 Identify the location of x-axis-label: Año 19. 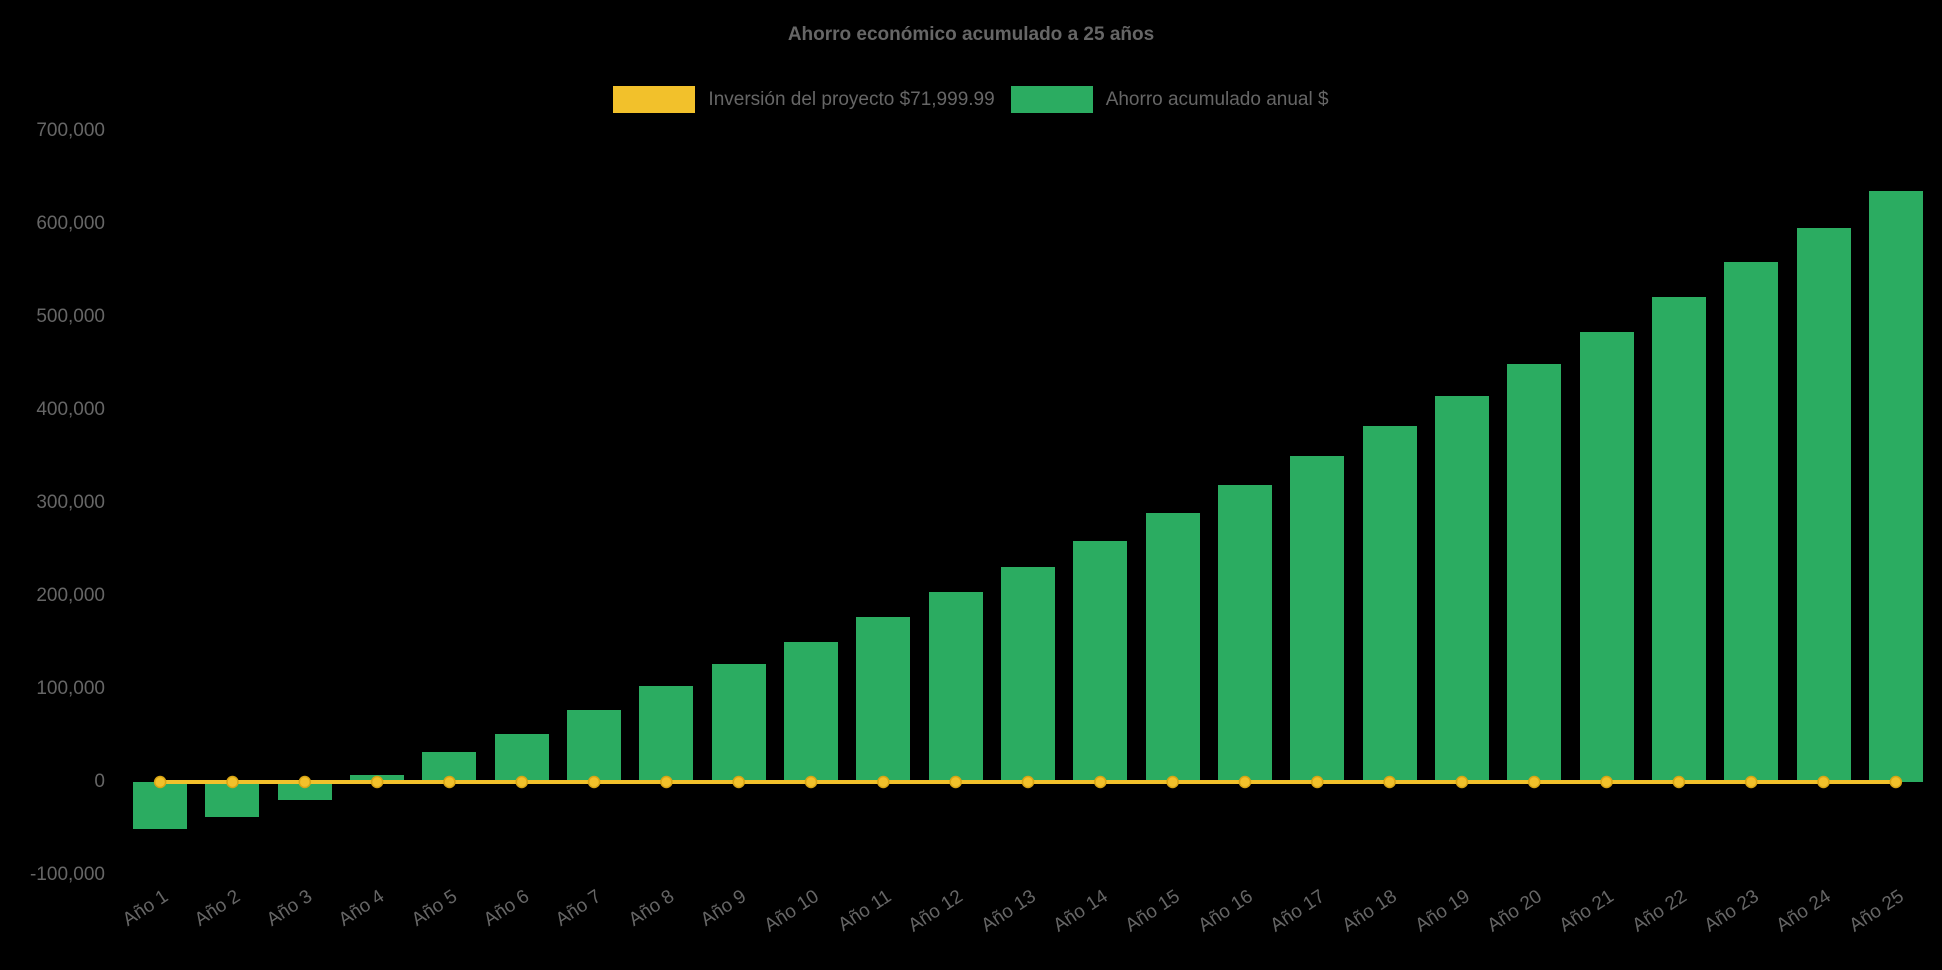
(1442, 911).